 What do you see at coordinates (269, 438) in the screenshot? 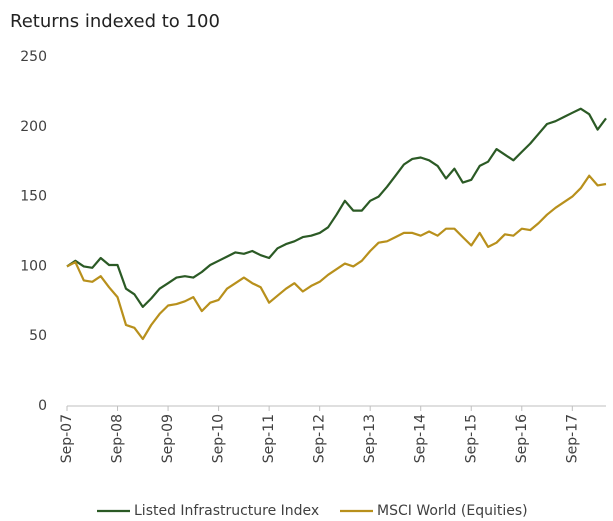
I see `x-tick-label: Sep-11` at bounding box center [269, 438].